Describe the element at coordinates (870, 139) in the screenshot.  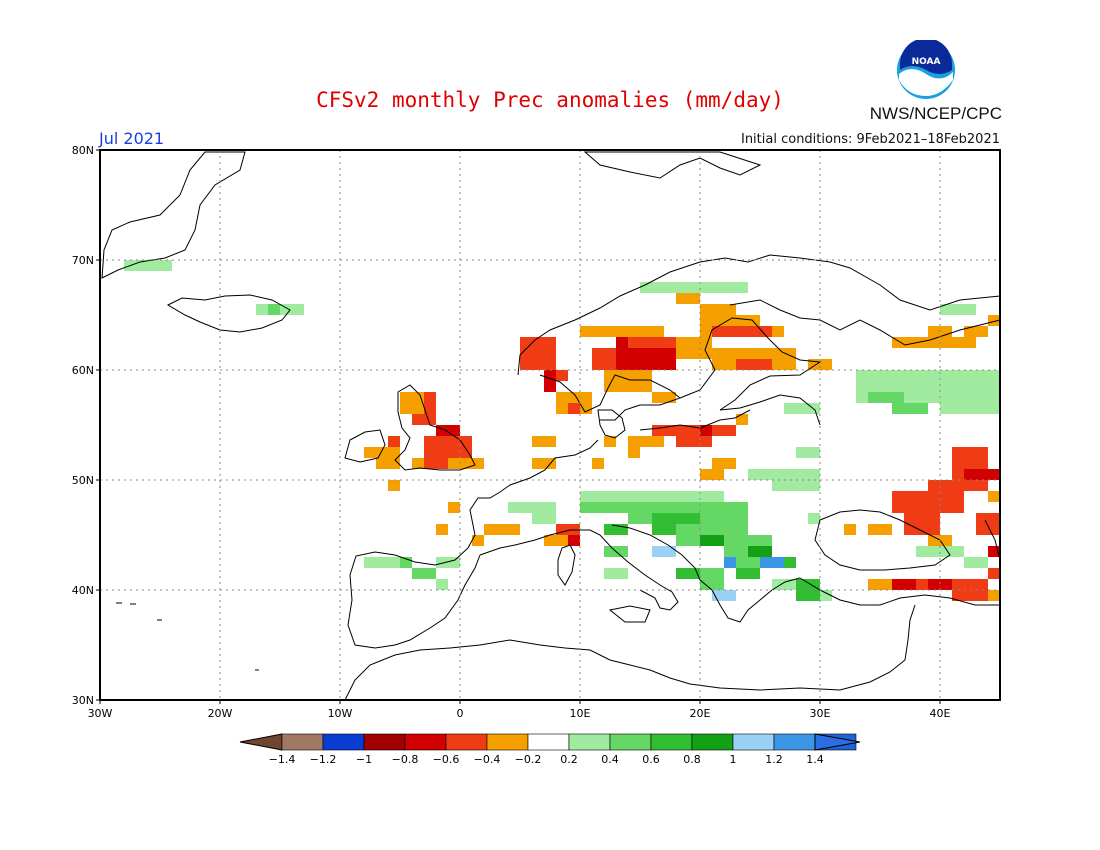
I see `initial-conditions: Initial conditions: 9Feb2021–18Feb2021` at that location.